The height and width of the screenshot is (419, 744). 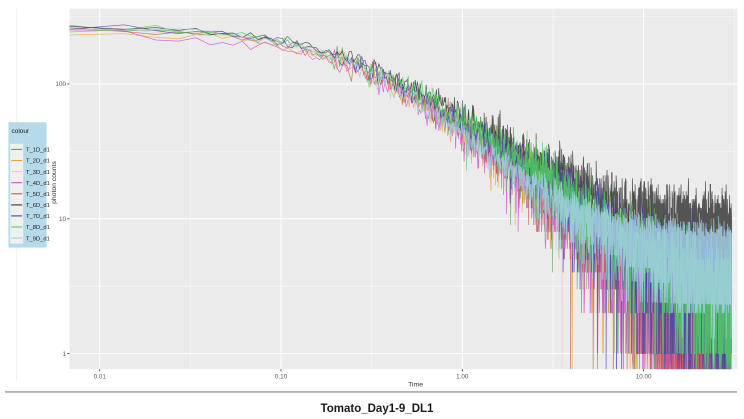 What do you see at coordinates (462, 377) in the screenshot?
I see `svg-text: 1.00` at bounding box center [462, 377].